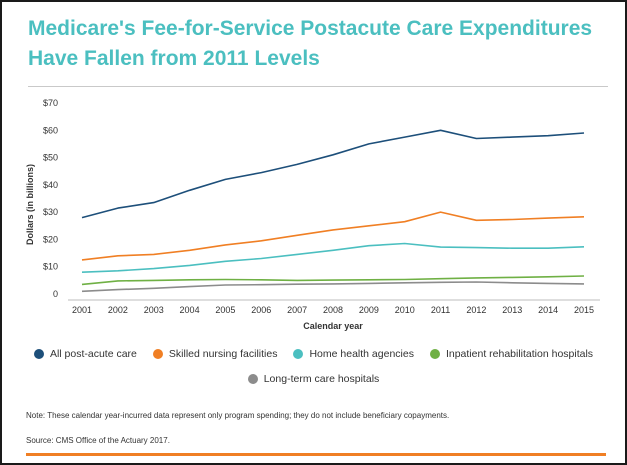 The height and width of the screenshot is (465, 627). I want to click on y-tick-label: $30, so click(50, 212).